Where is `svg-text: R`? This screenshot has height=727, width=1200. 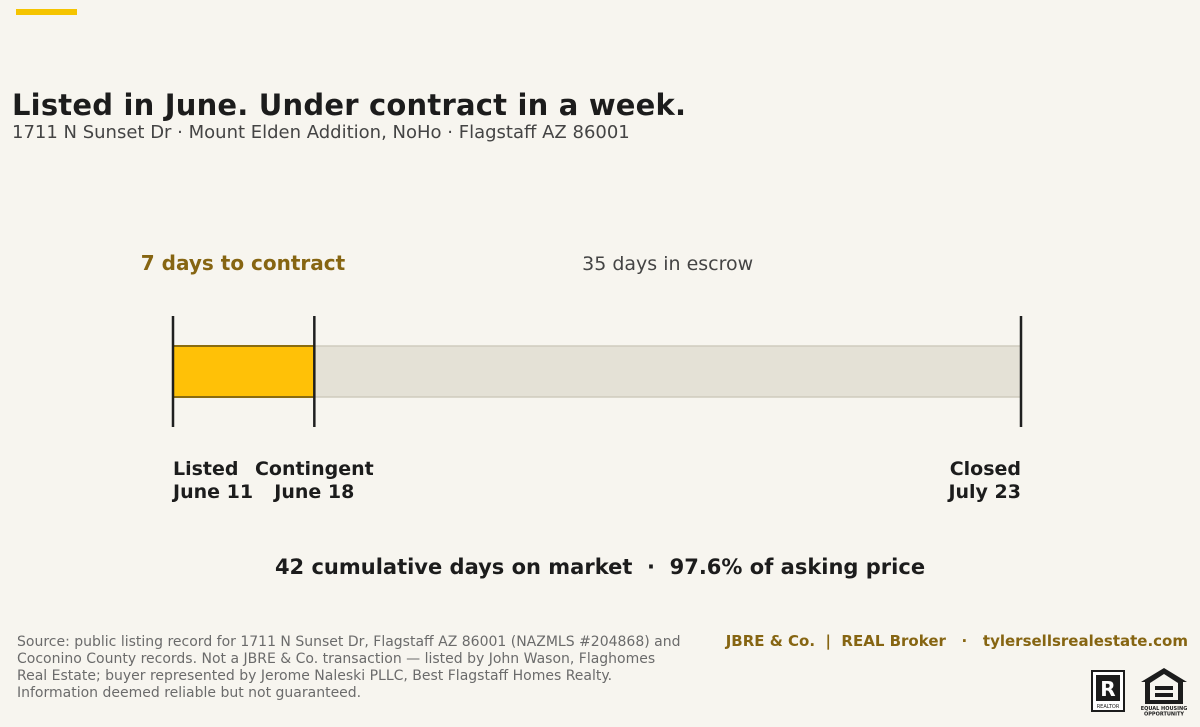
svg-text: R is located at coordinates (1107, 689).